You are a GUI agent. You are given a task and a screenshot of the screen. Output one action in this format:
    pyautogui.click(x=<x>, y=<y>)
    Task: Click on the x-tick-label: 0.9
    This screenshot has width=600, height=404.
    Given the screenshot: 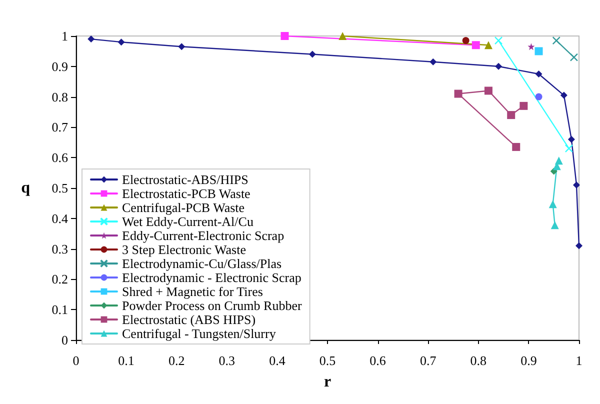 What is the action you would take?
    pyautogui.click(x=528, y=360)
    